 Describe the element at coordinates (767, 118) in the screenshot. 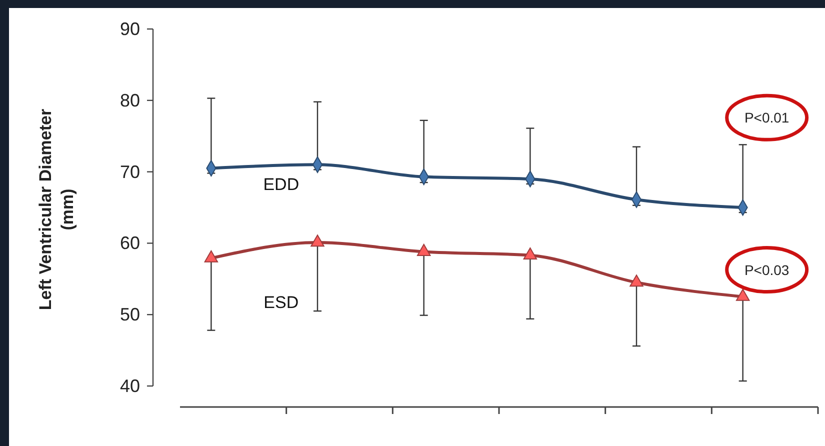

I see `annotation: P<0.01` at that location.